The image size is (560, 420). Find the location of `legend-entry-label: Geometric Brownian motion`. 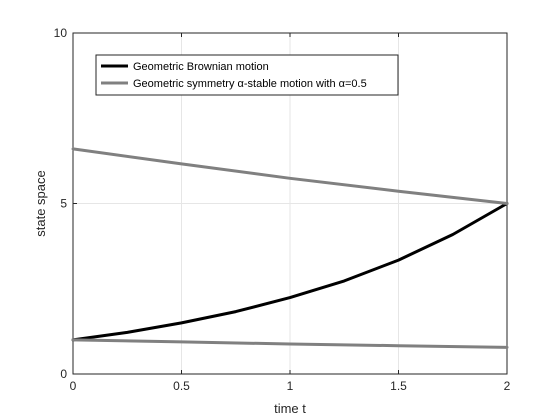

legend-entry-label: Geometric Brownian motion is located at coordinates (201, 67).